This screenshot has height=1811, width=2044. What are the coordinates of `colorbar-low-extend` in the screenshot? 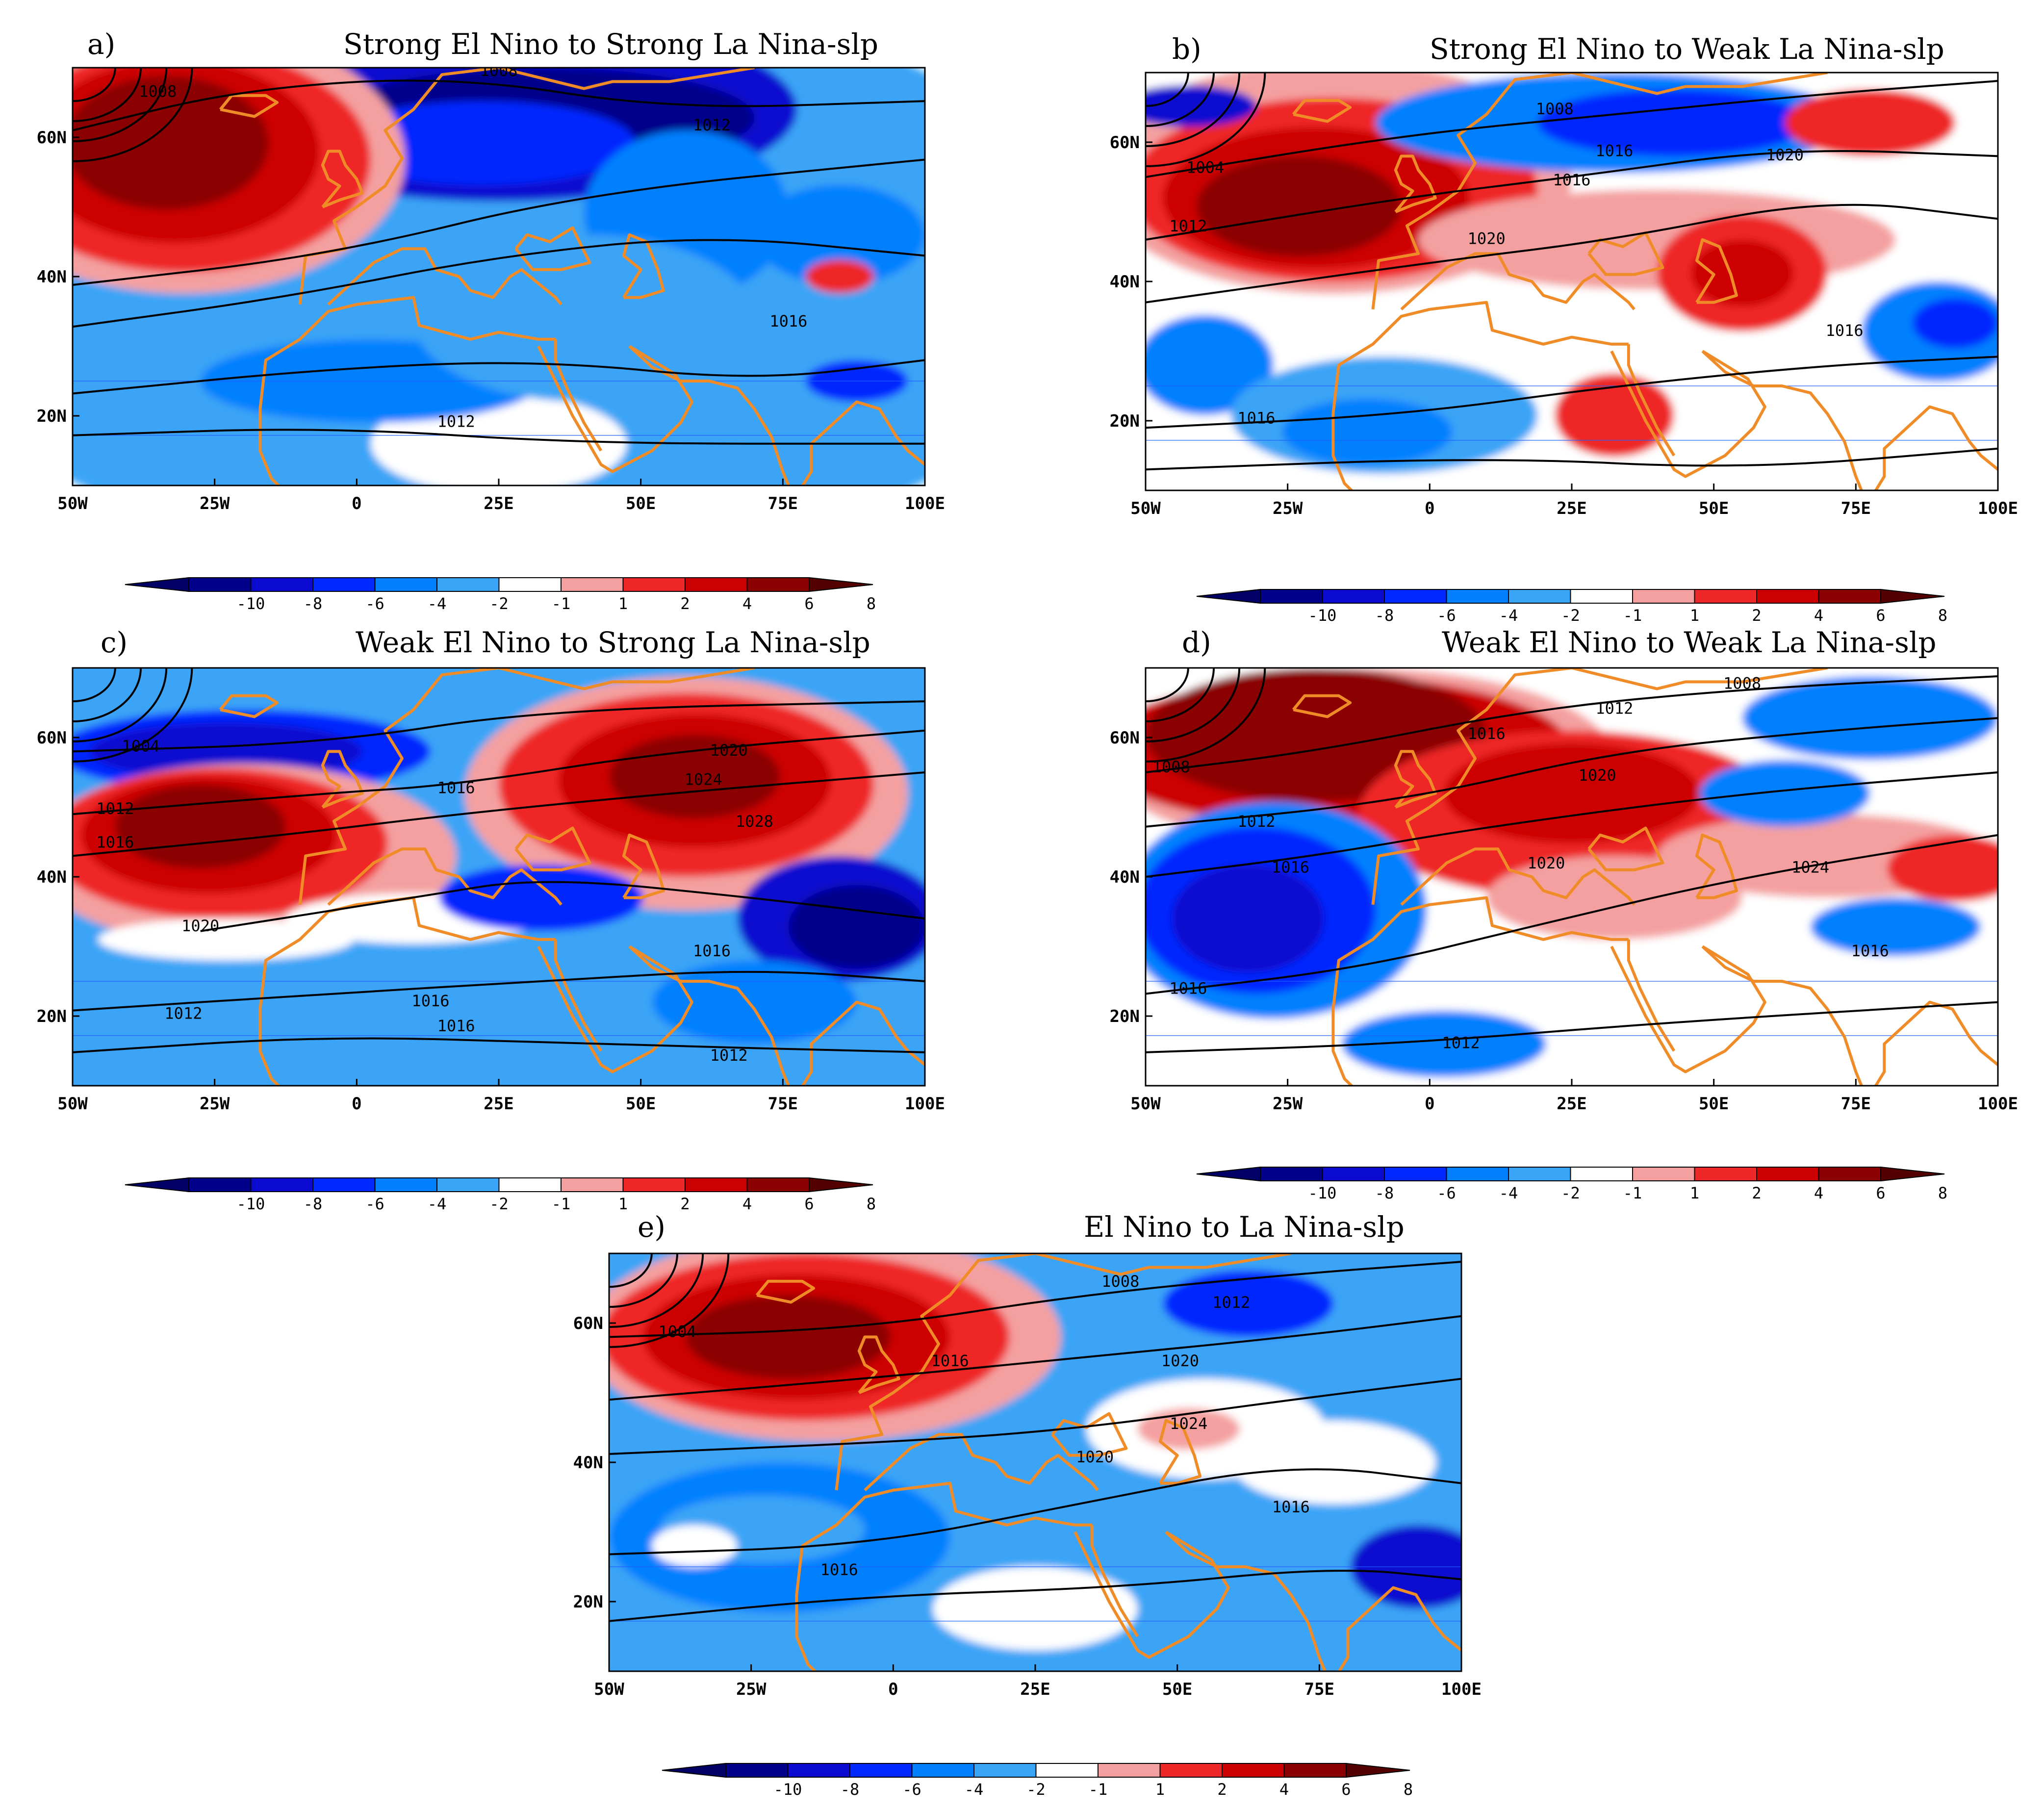 It's located at (157, 1185).